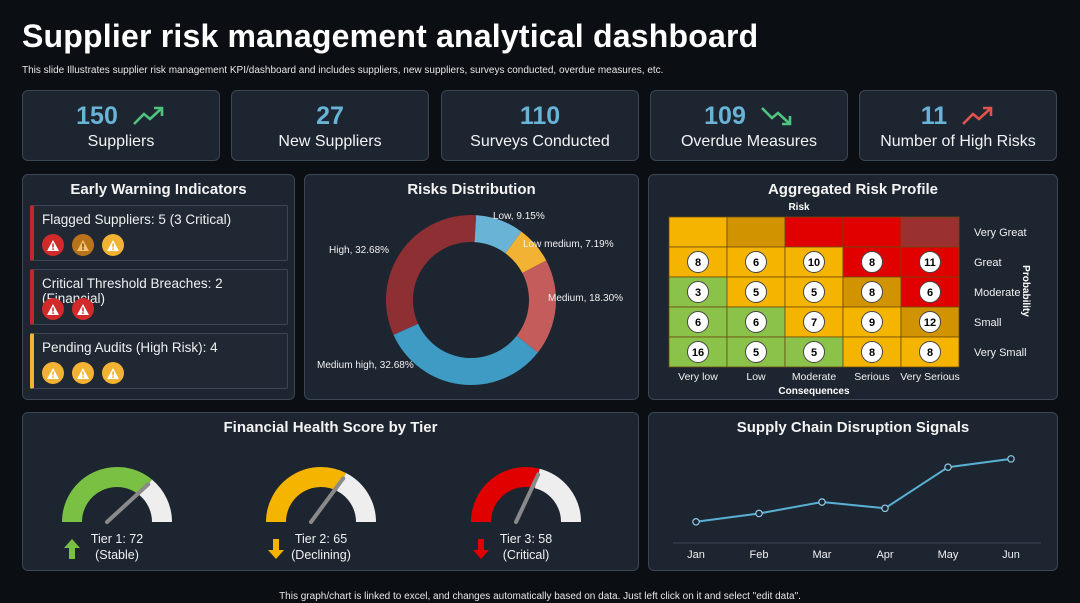  I want to click on gauge-label: Tier 1: 72, so click(117, 539).